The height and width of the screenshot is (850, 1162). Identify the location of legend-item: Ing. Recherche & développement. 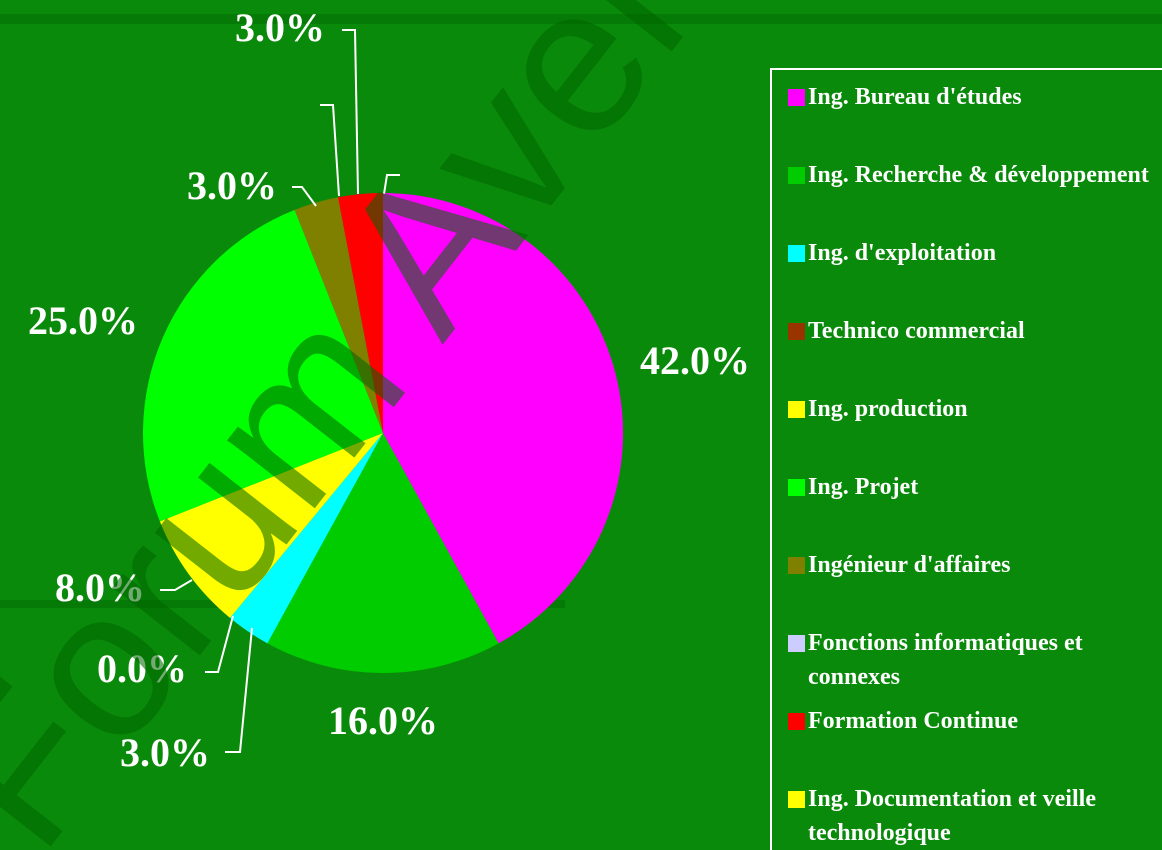
(970, 175).